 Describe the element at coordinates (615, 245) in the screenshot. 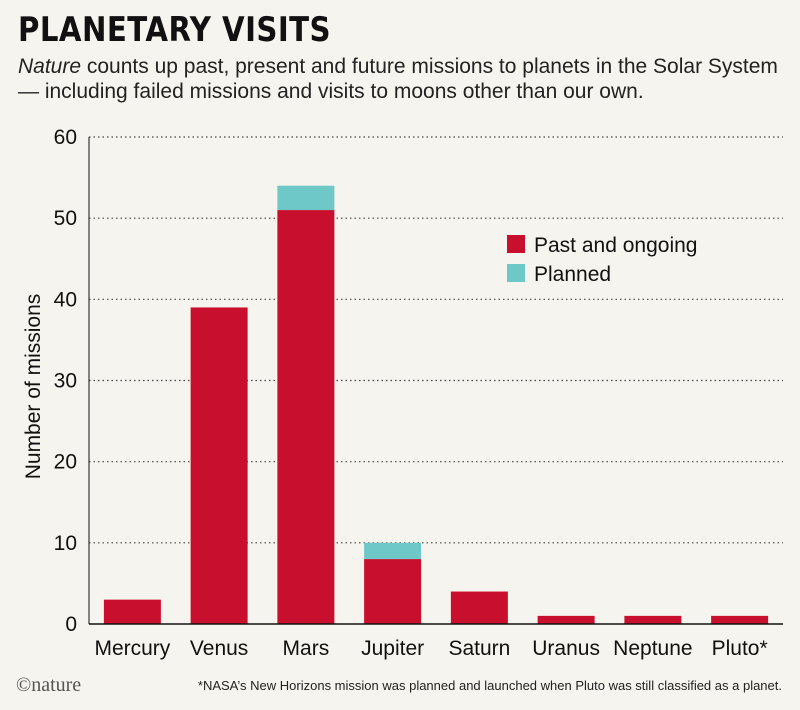

I see `legend-label: Past and ongoing` at that location.